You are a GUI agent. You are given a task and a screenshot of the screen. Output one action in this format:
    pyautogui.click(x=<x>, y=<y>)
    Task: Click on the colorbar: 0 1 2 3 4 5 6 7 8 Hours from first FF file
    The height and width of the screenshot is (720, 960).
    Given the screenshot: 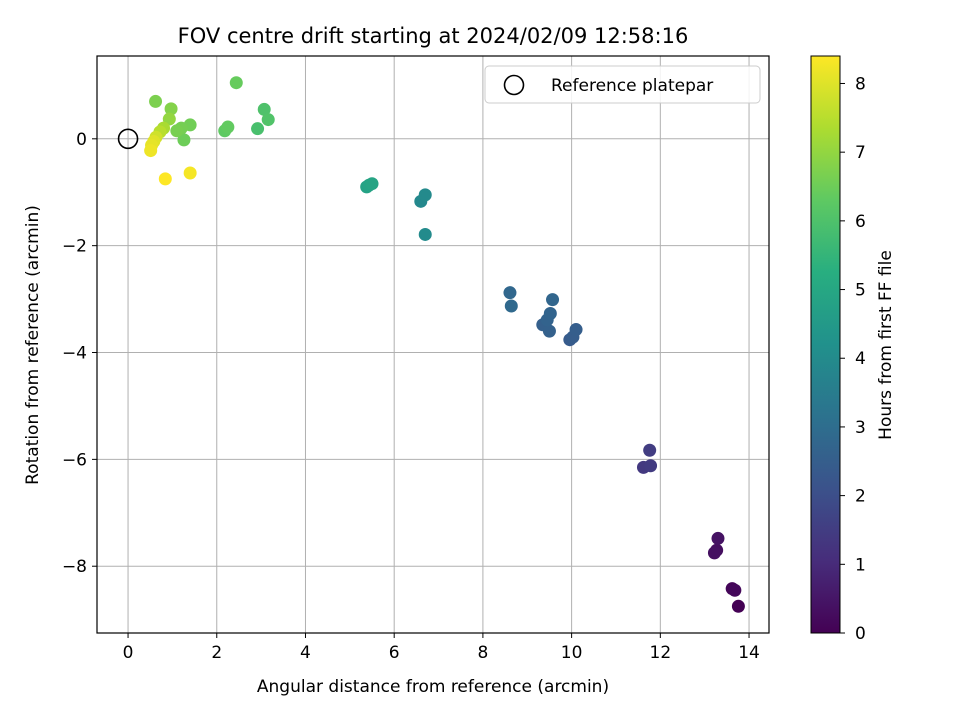 What is the action you would take?
    pyautogui.click(x=853, y=349)
    